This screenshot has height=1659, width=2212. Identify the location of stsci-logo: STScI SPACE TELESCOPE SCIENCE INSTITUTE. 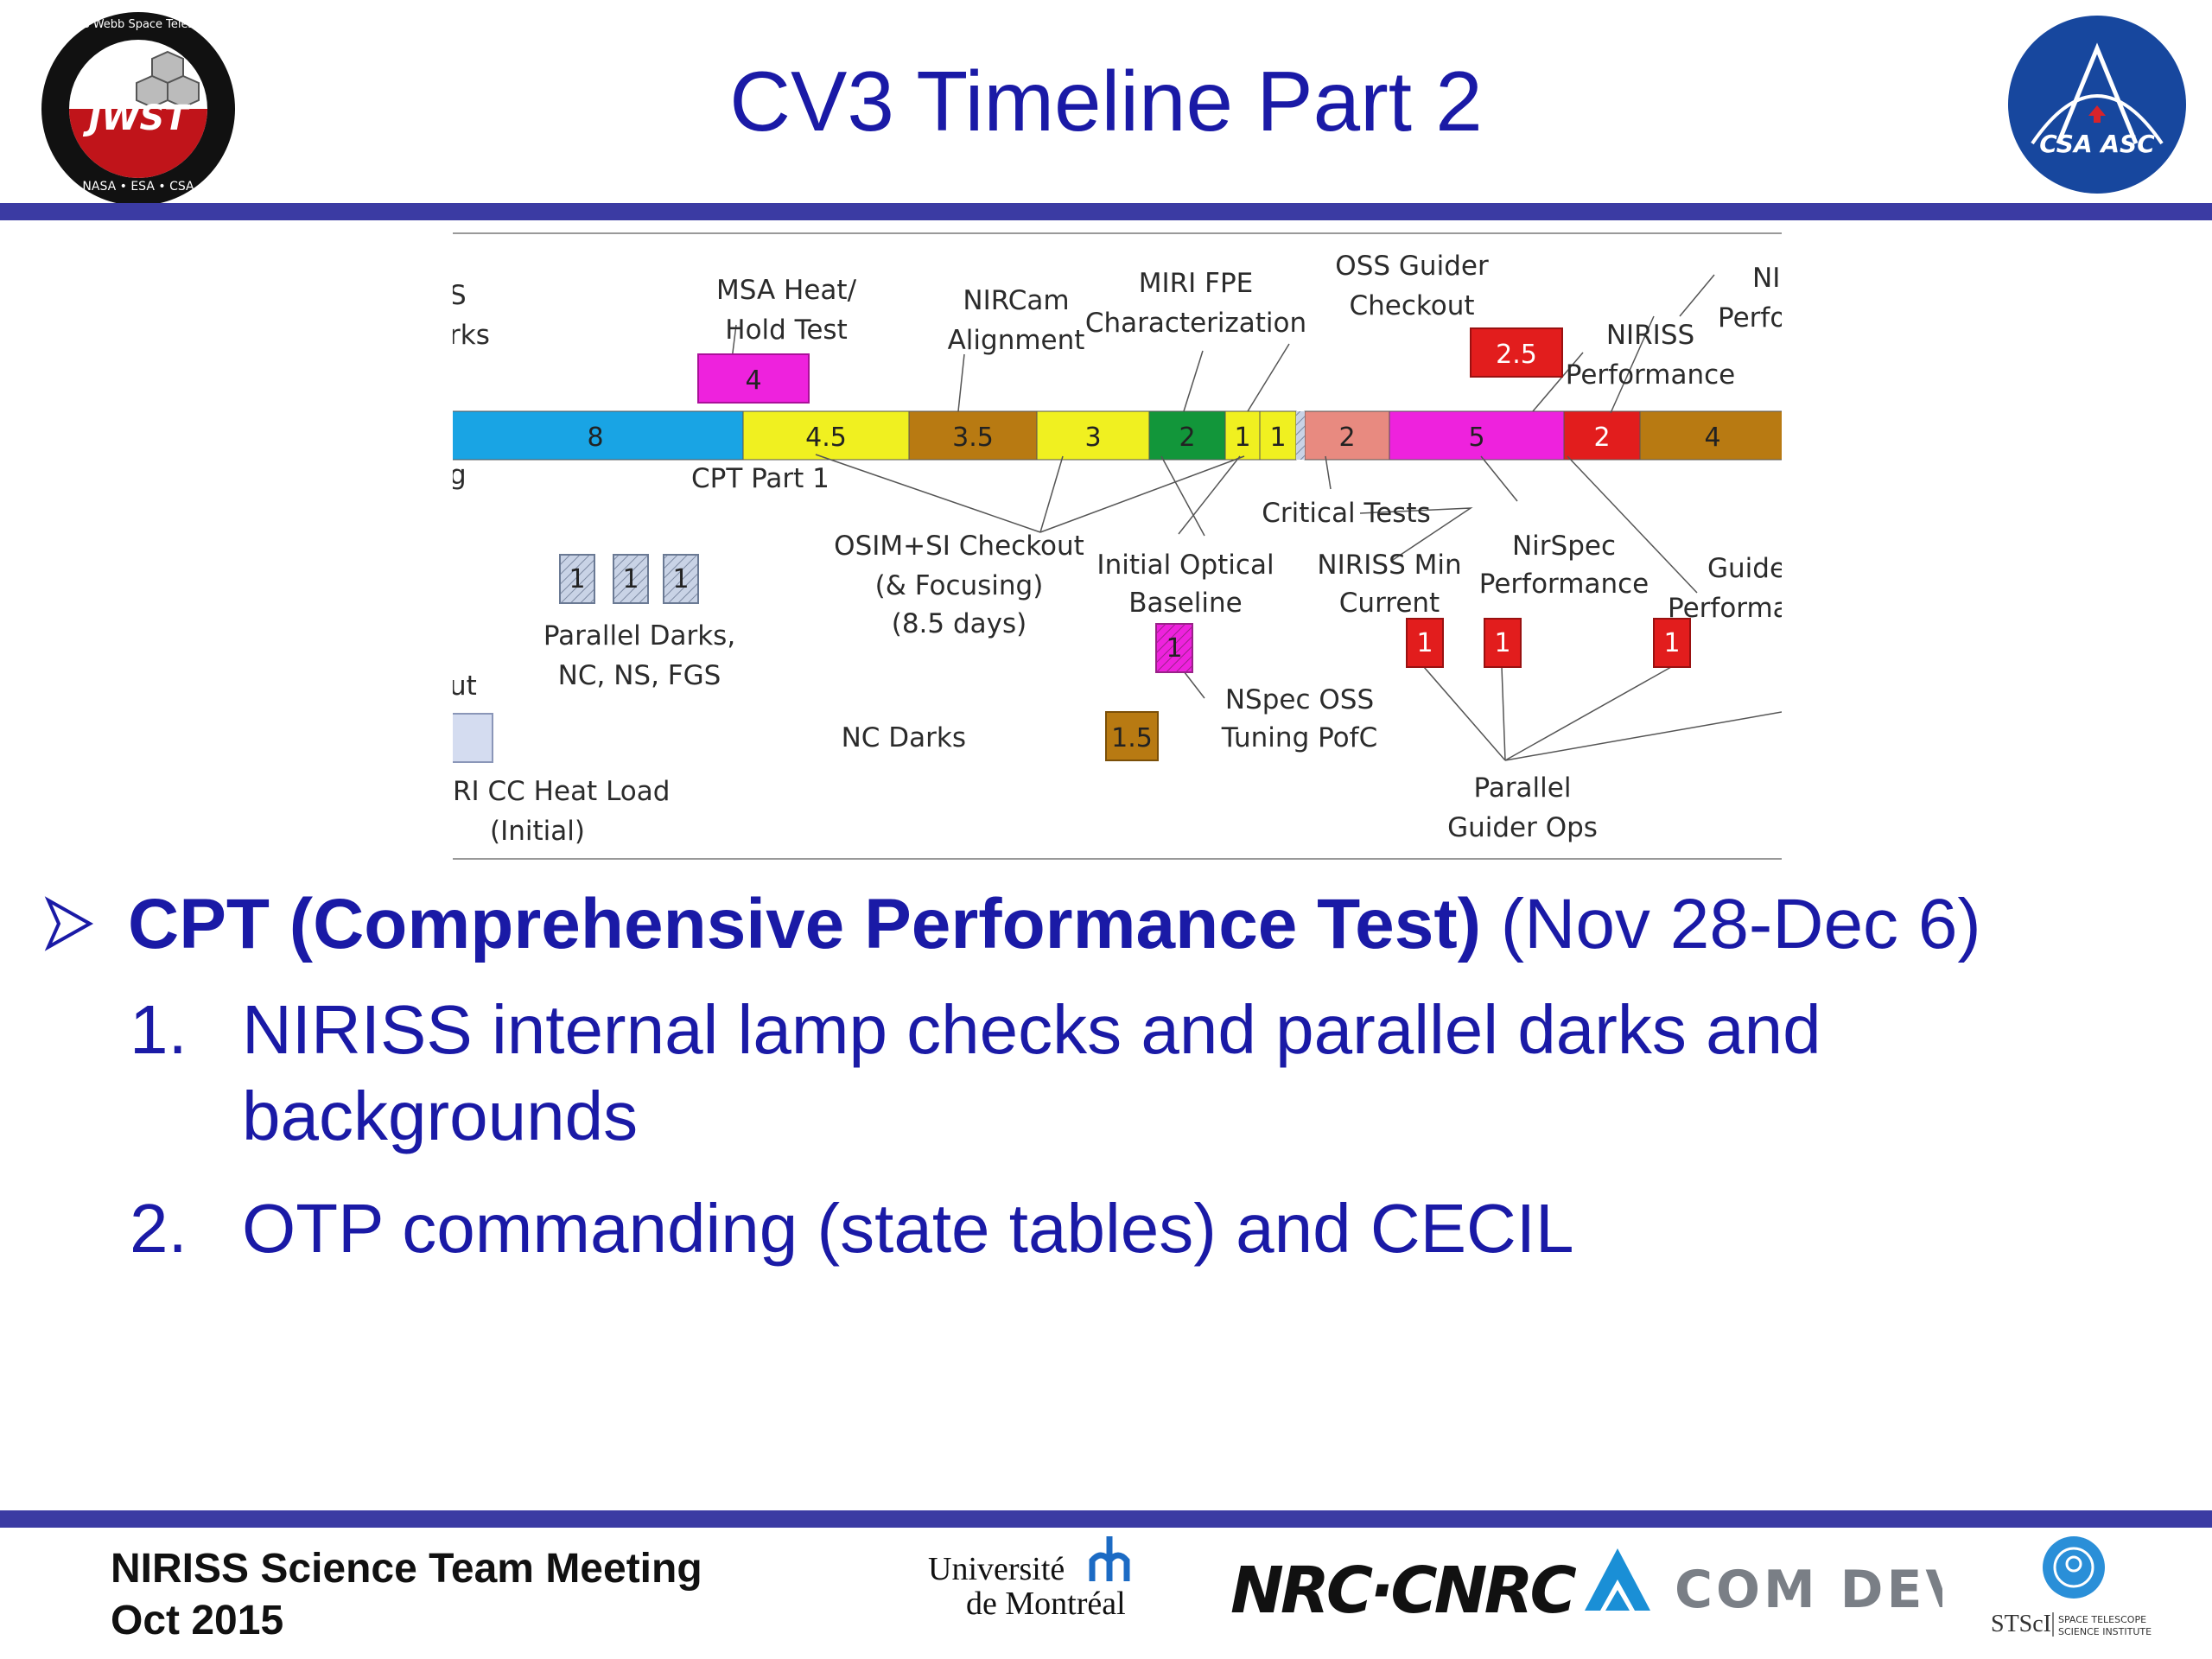
(2073, 1588).